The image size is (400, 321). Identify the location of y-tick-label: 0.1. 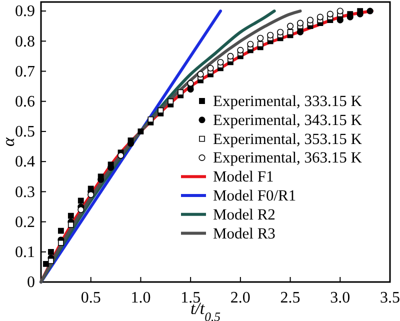
(25, 253).